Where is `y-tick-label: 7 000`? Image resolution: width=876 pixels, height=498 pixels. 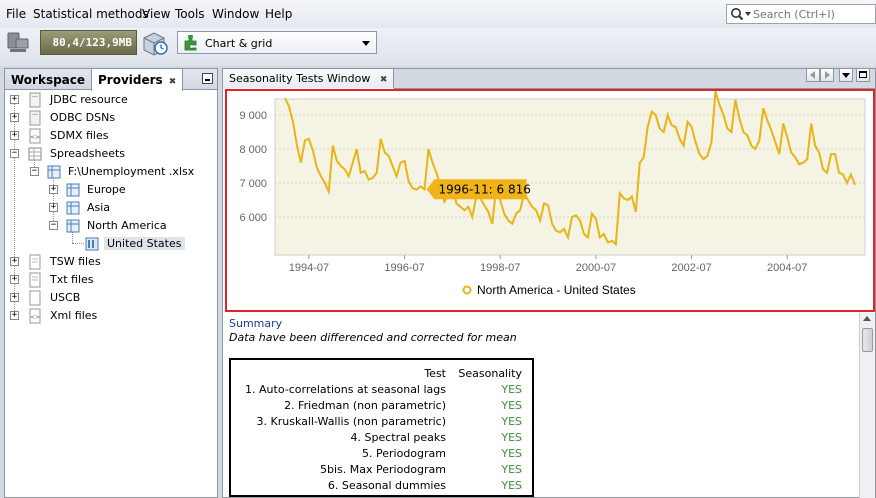
y-tick-label: 7 000 is located at coordinates (253, 184).